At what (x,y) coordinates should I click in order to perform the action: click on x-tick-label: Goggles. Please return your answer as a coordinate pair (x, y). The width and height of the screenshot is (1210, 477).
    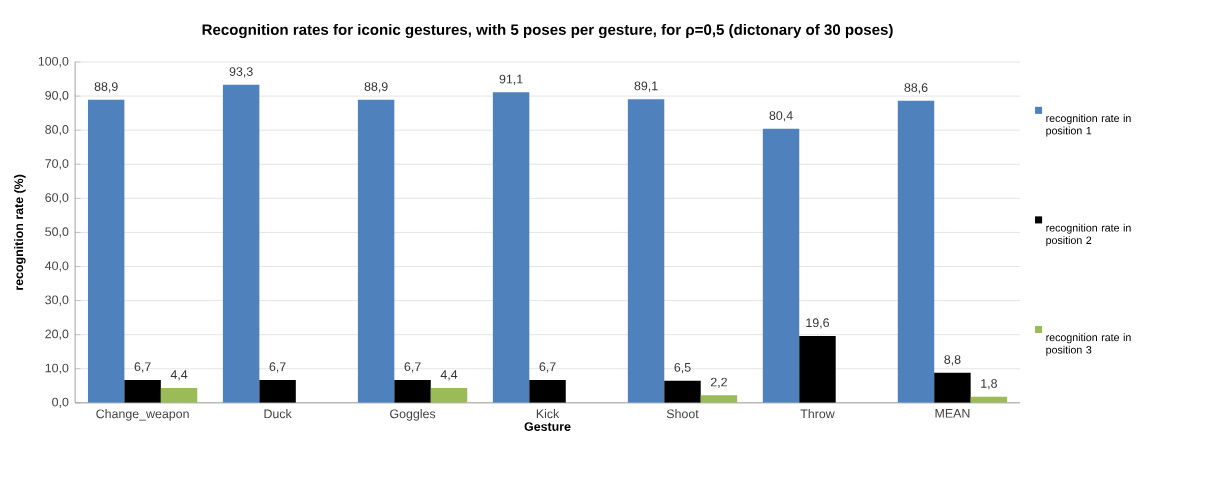
    Looking at the image, I should click on (413, 415).